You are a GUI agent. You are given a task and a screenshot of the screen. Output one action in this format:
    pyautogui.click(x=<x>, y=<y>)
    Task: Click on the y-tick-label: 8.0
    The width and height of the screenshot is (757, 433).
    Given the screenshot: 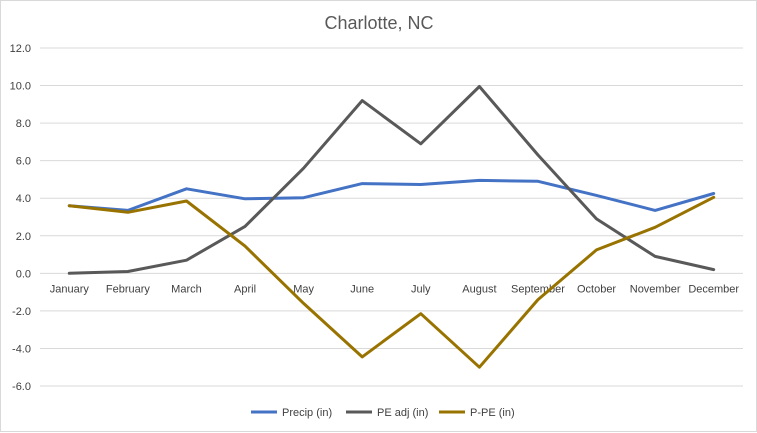 What is the action you would take?
    pyautogui.click(x=23, y=124)
    